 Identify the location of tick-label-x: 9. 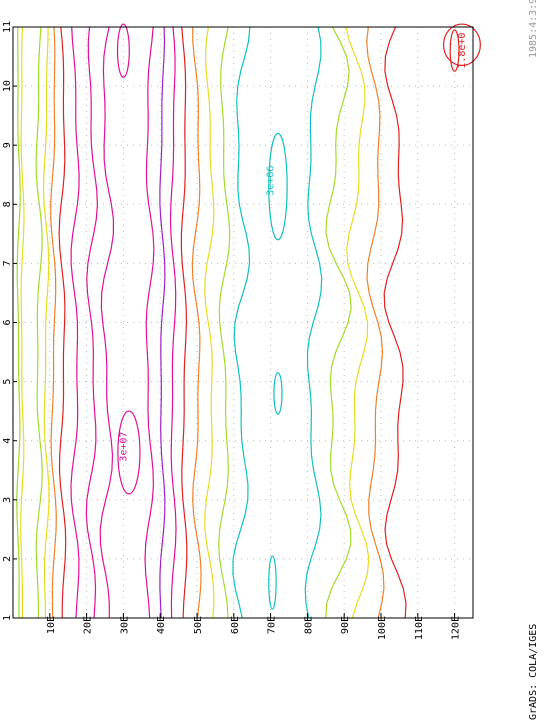
(7, 145).